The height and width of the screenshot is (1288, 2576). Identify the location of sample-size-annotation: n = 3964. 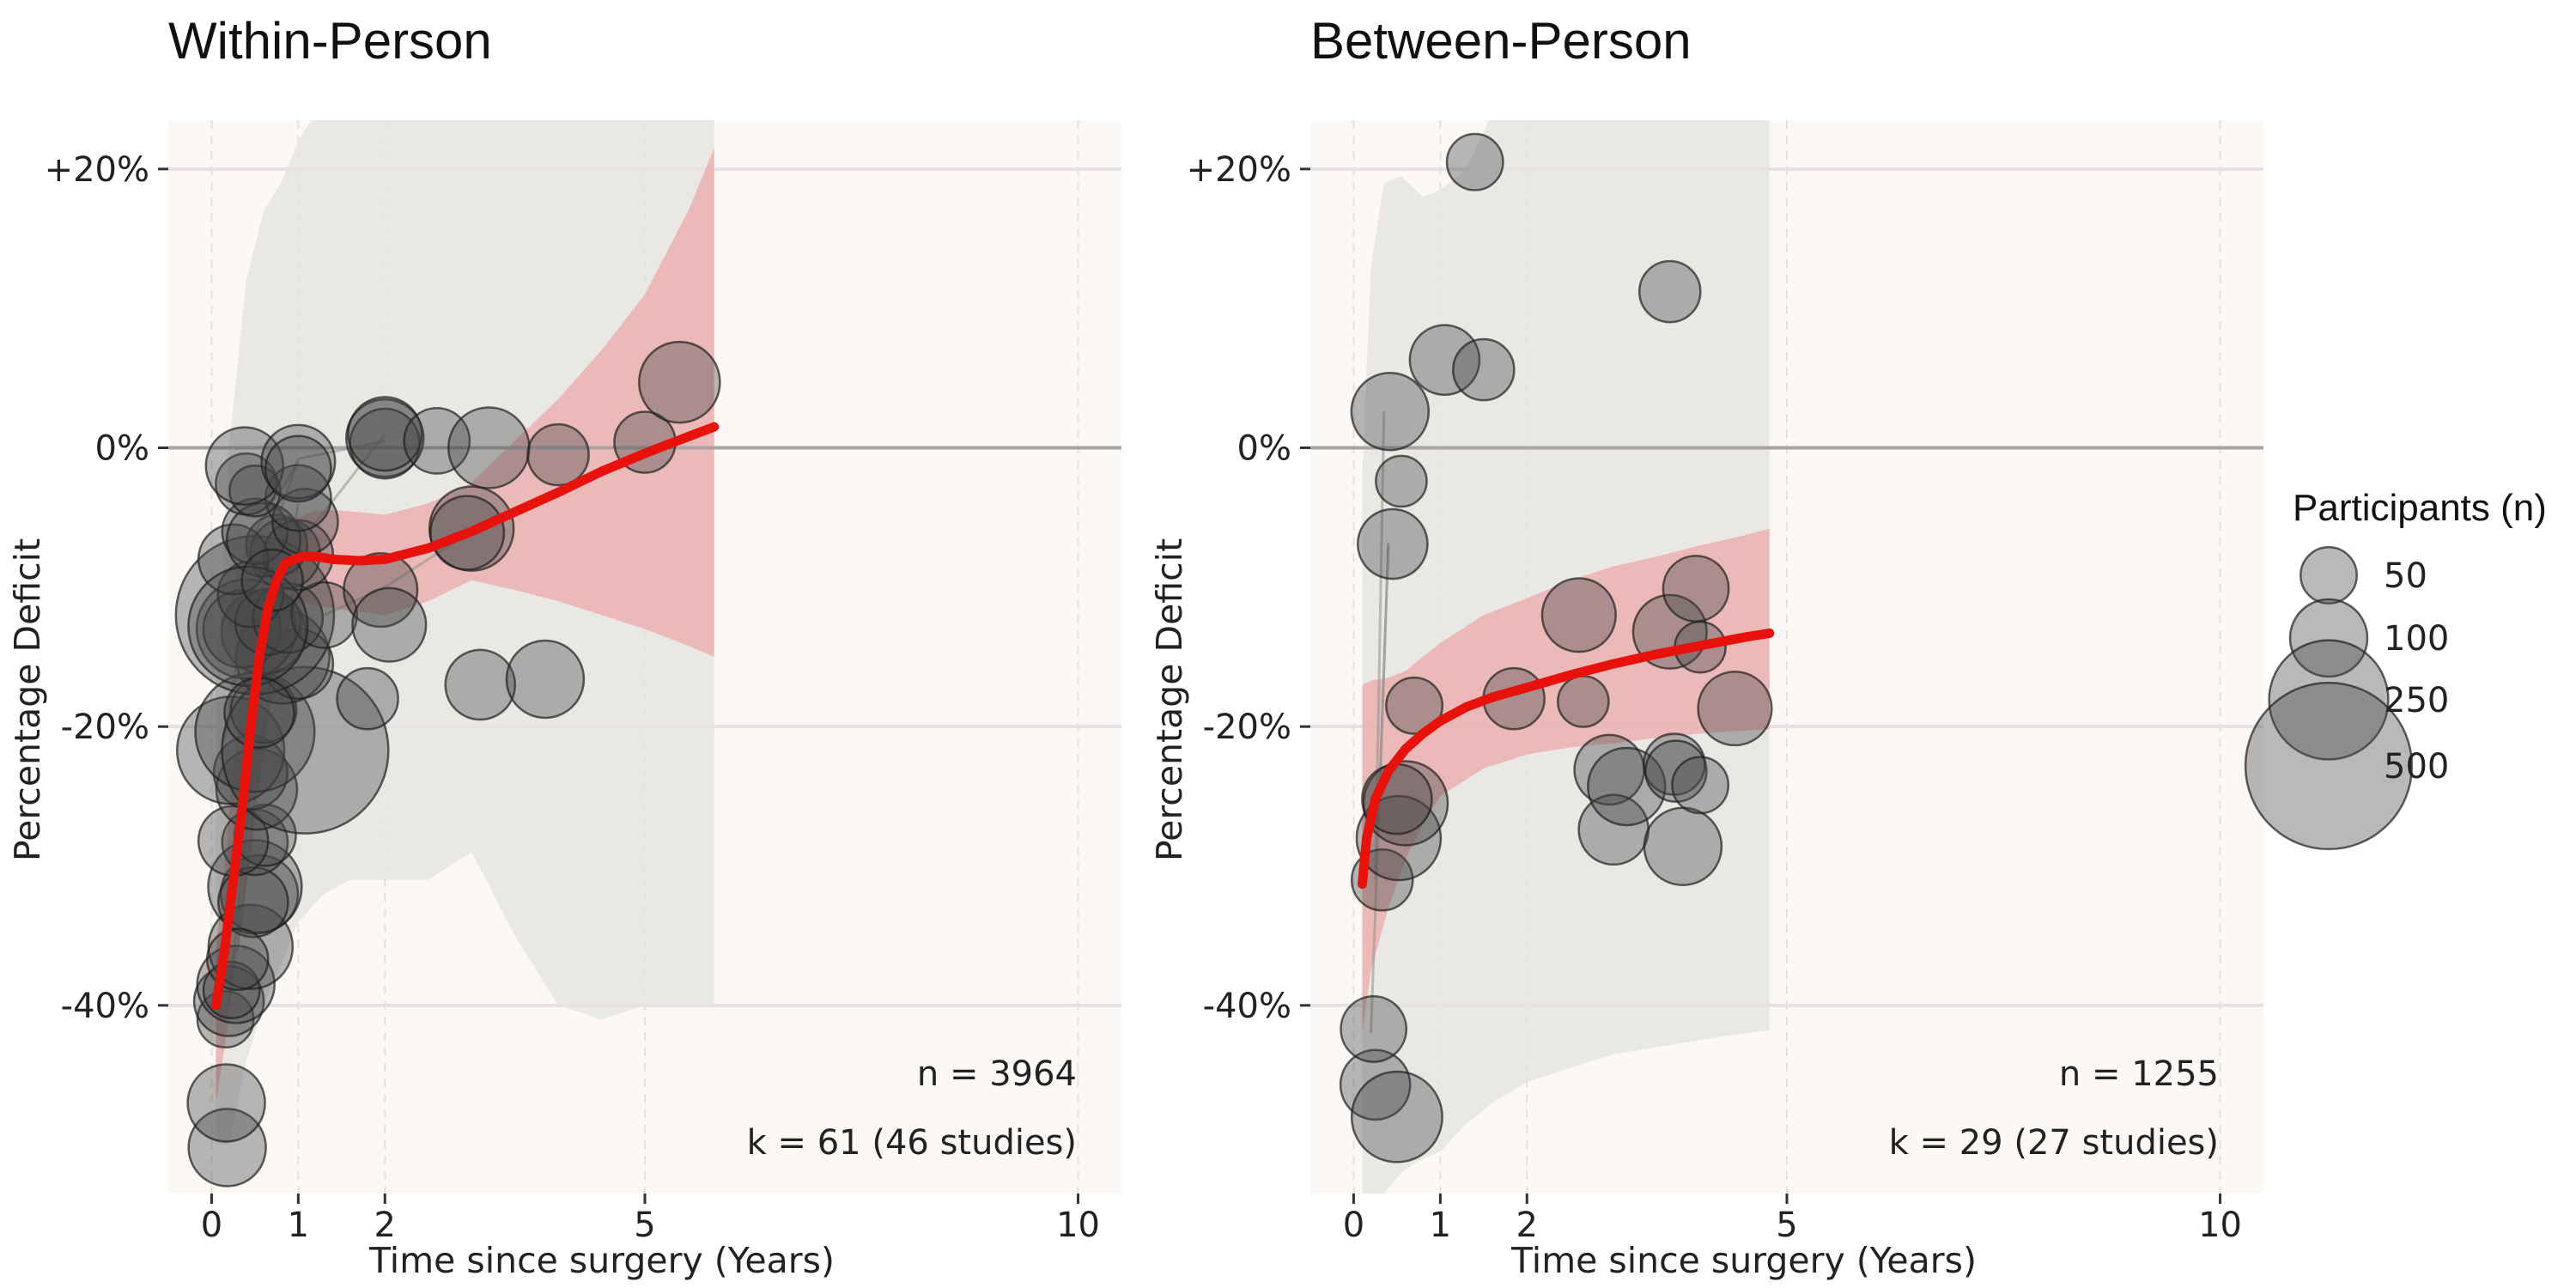
(997, 1074).